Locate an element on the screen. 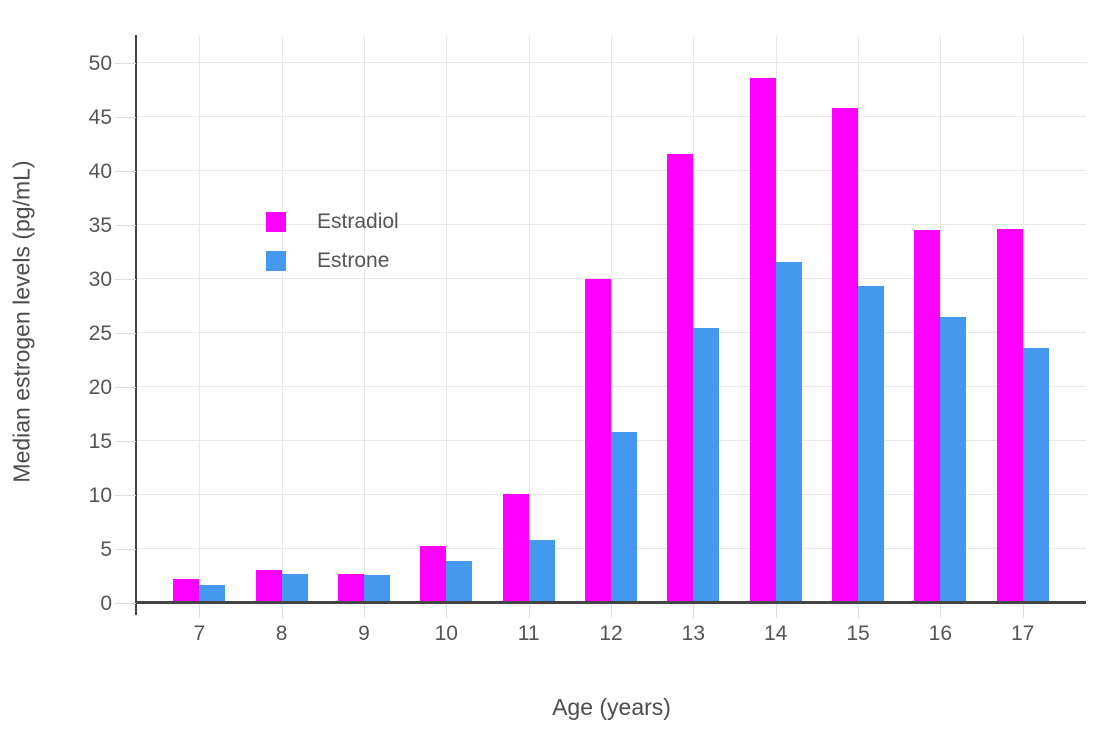  legend-item-estrone: Estrone is located at coordinates (332, 260).